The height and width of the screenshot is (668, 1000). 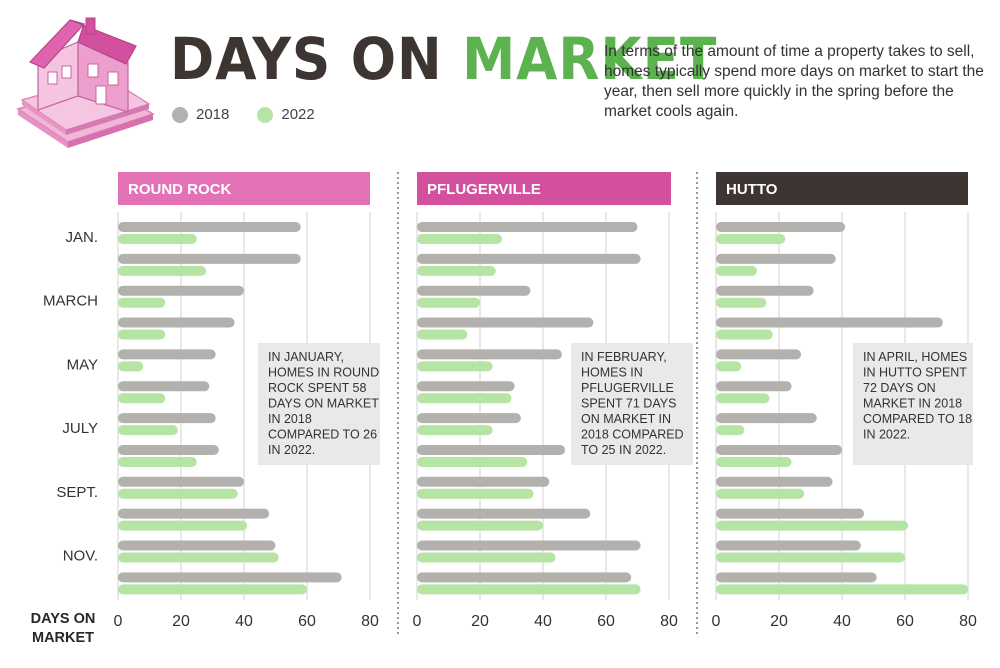 I want to click on bar-pflugerville-2018-sep, so click(x=483, y=481).